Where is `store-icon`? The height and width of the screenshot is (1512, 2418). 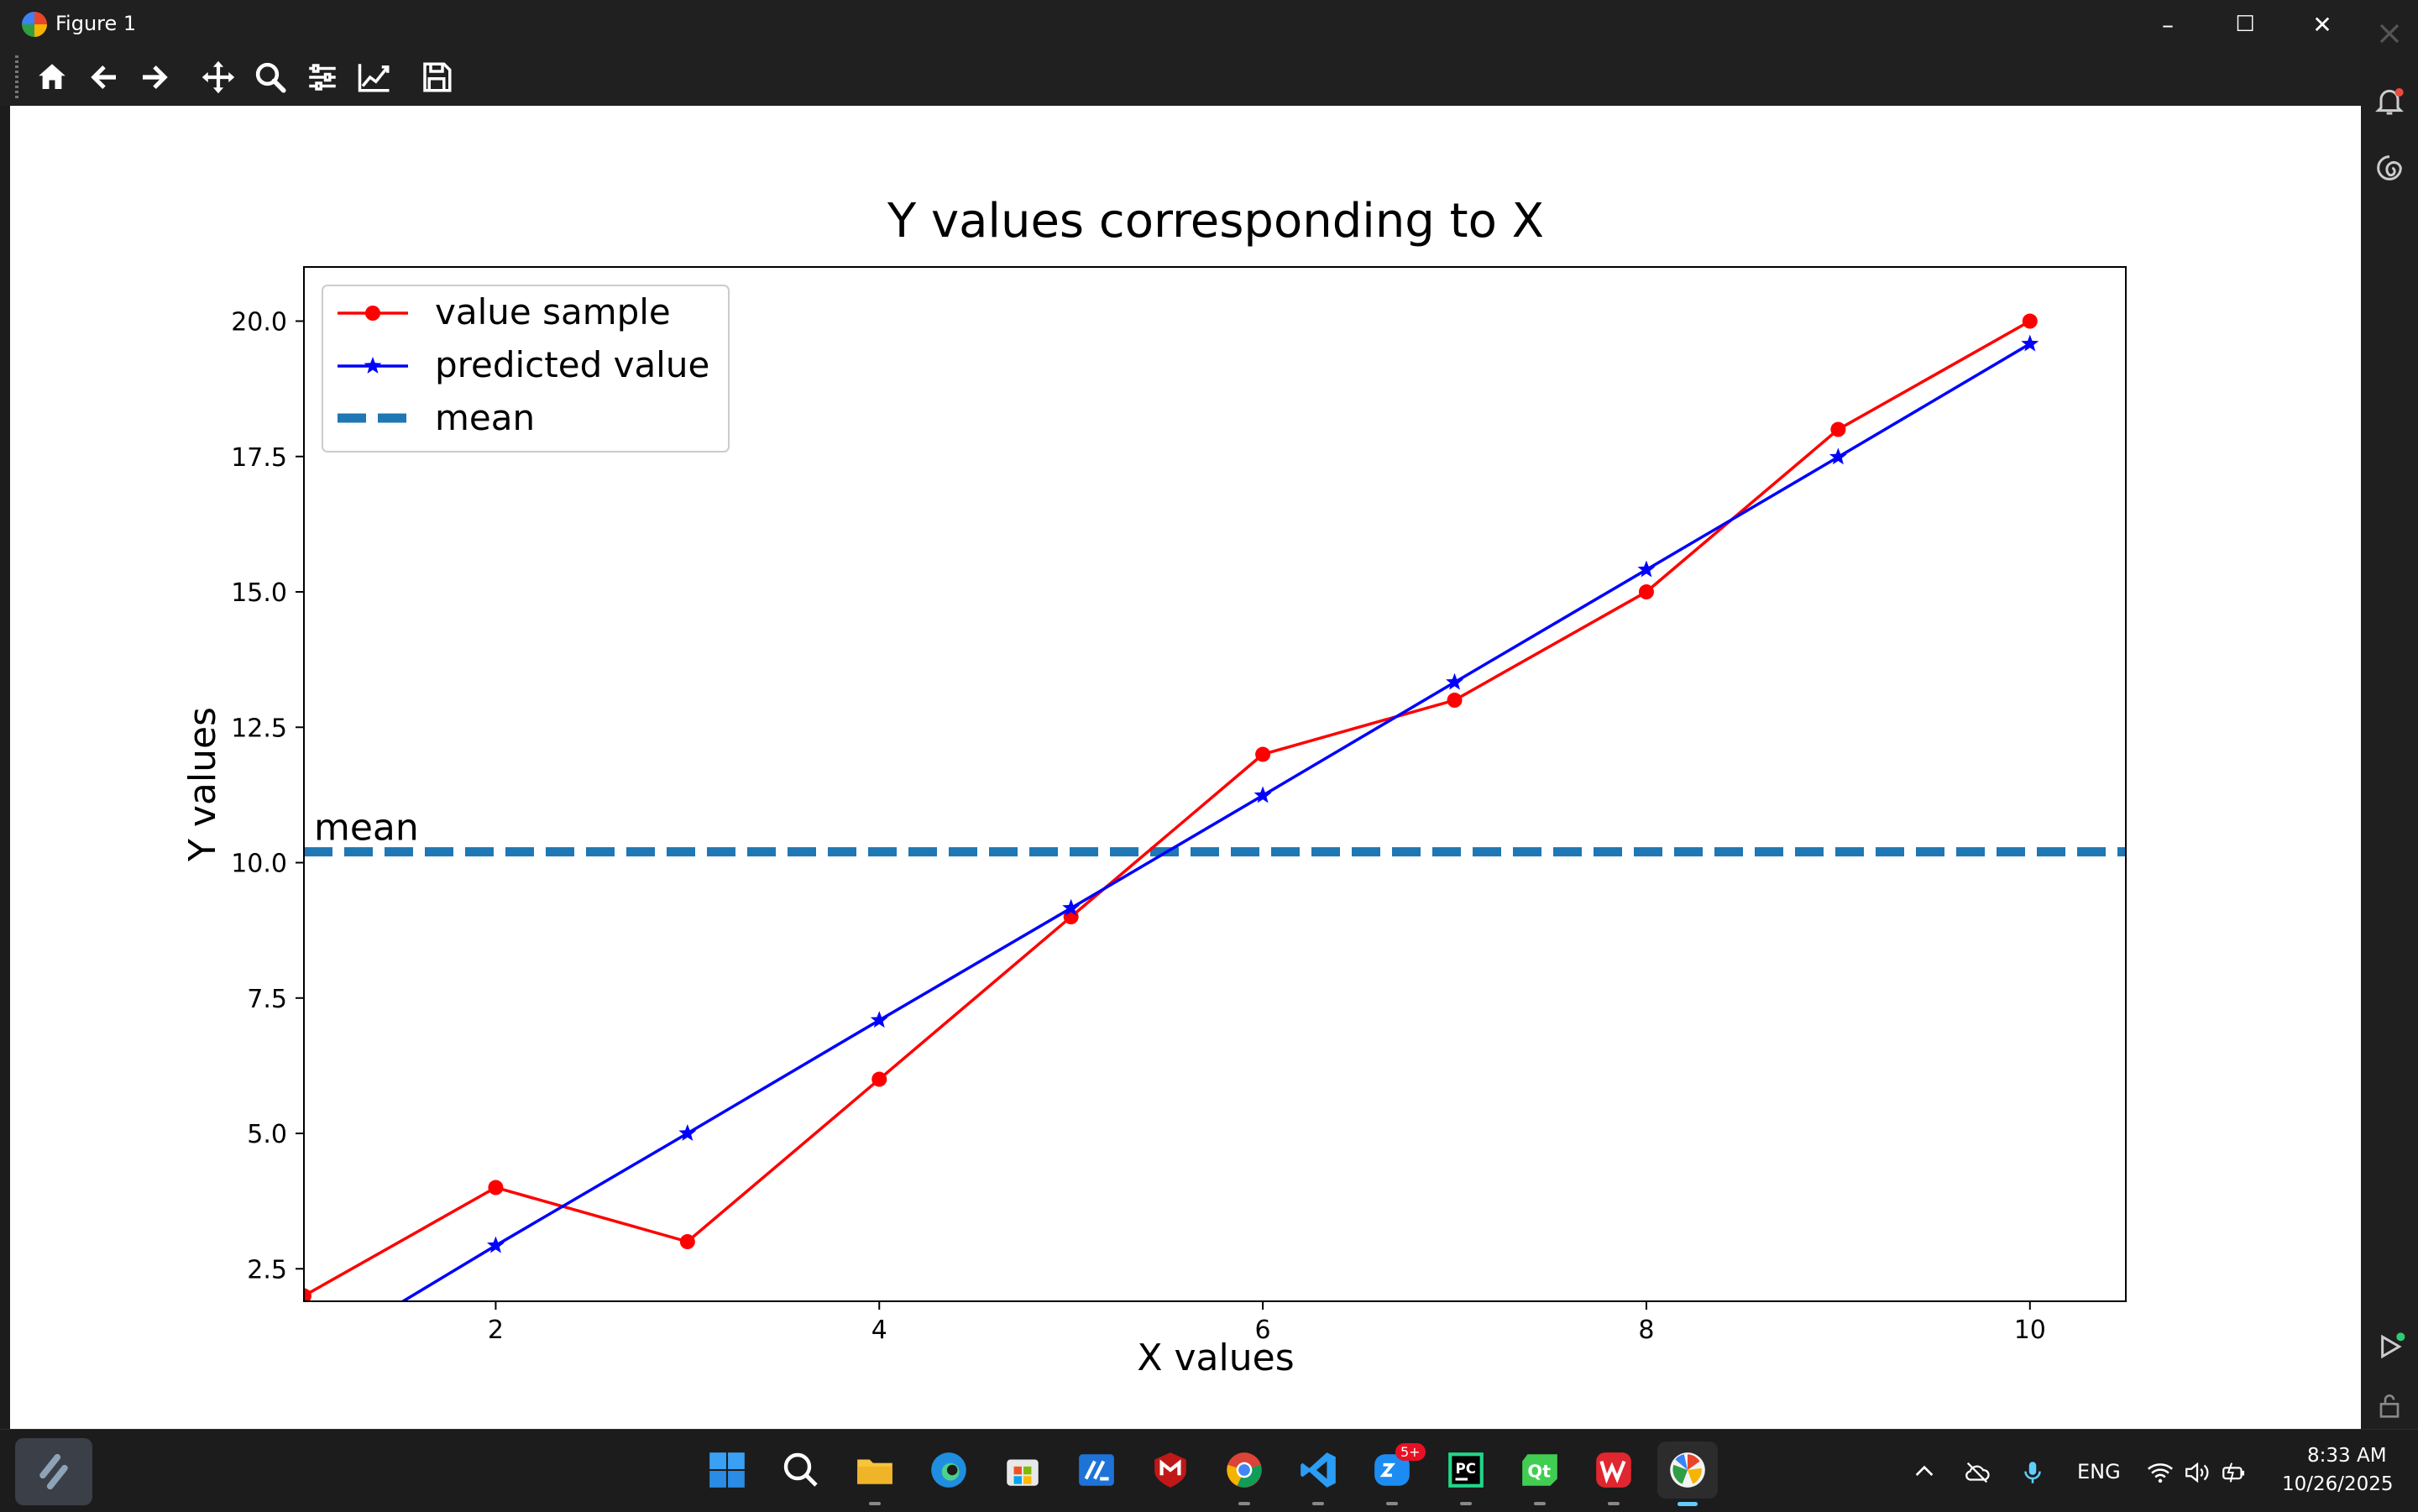
store-icon is located at coordinates (1022, 1470).